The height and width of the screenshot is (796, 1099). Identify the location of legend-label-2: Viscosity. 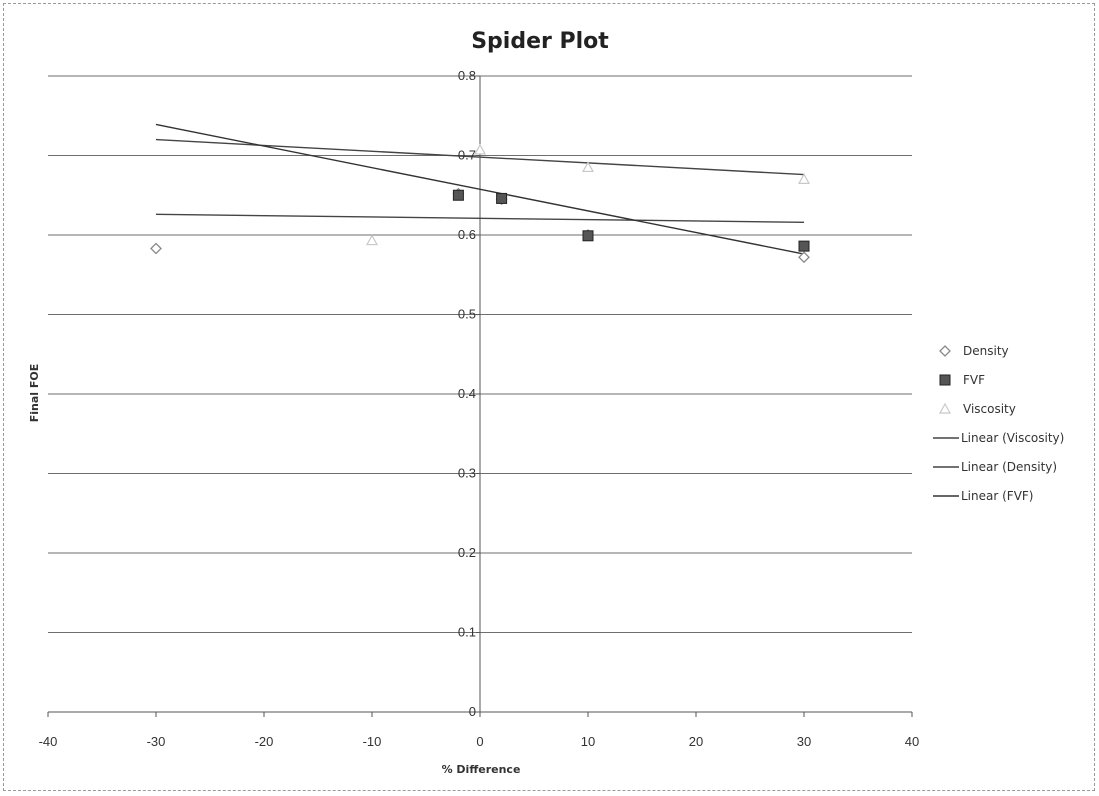
(989, 409).